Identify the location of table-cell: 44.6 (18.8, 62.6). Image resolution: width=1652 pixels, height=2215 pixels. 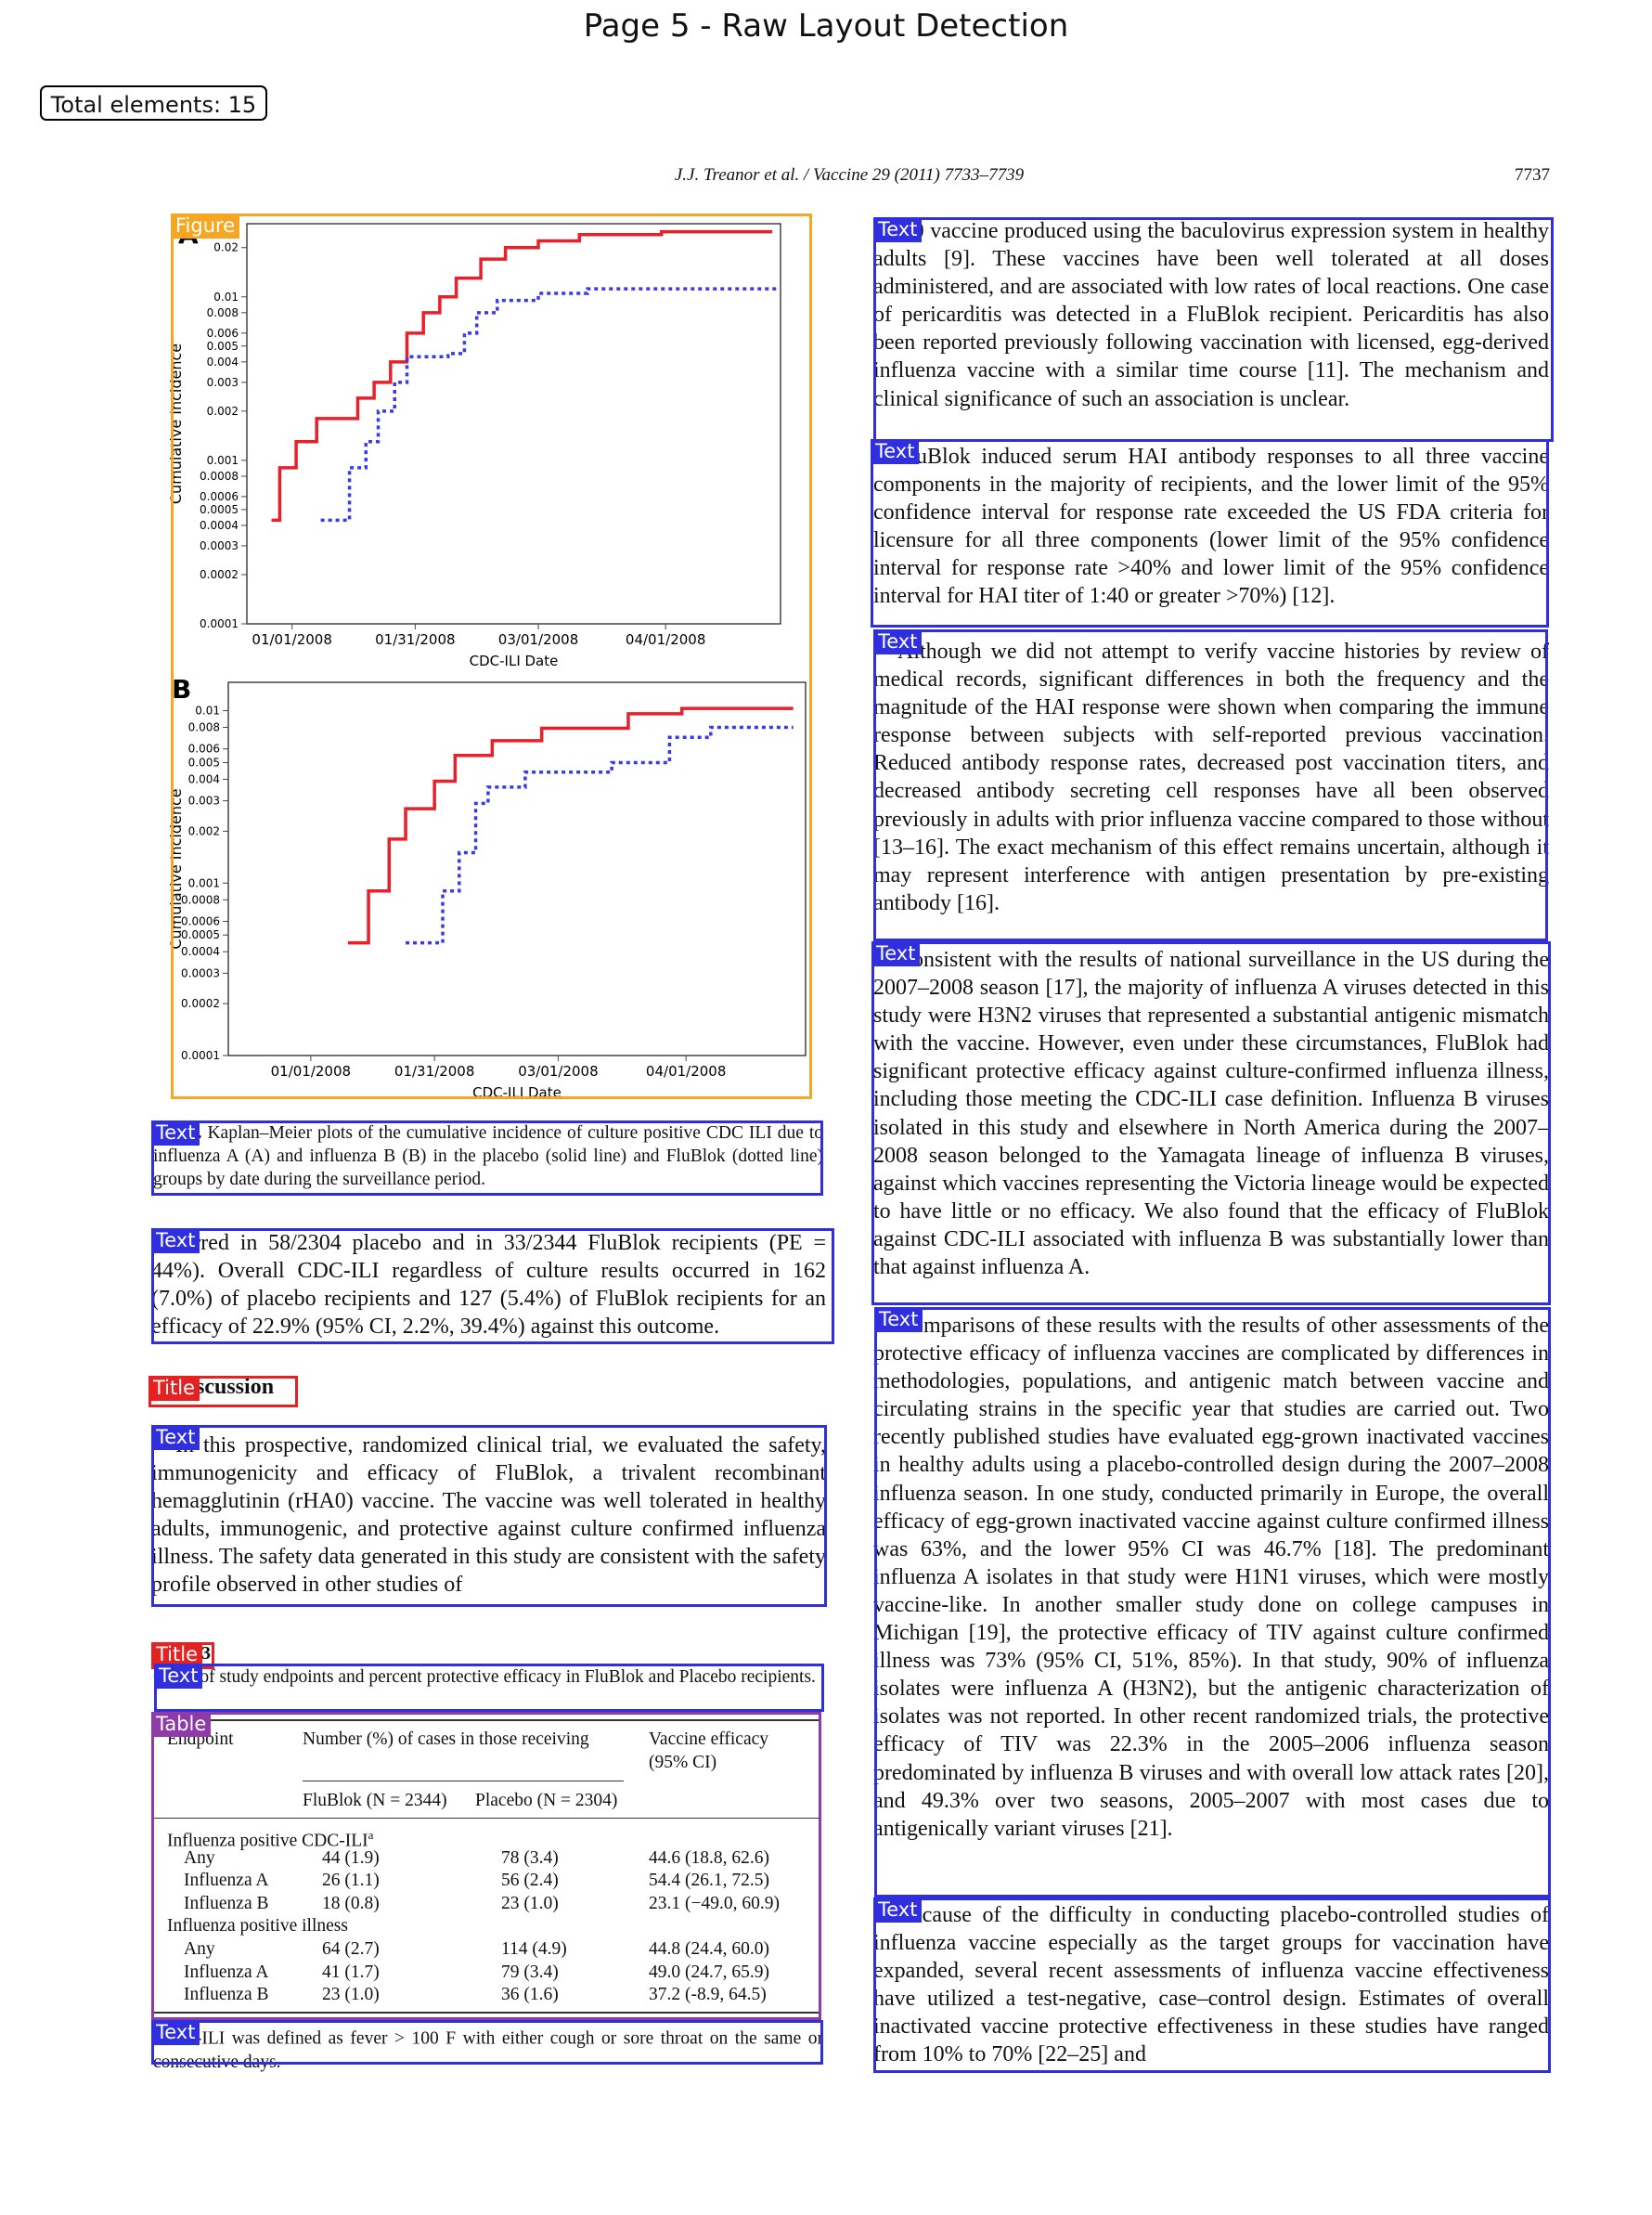
(709, 1857).